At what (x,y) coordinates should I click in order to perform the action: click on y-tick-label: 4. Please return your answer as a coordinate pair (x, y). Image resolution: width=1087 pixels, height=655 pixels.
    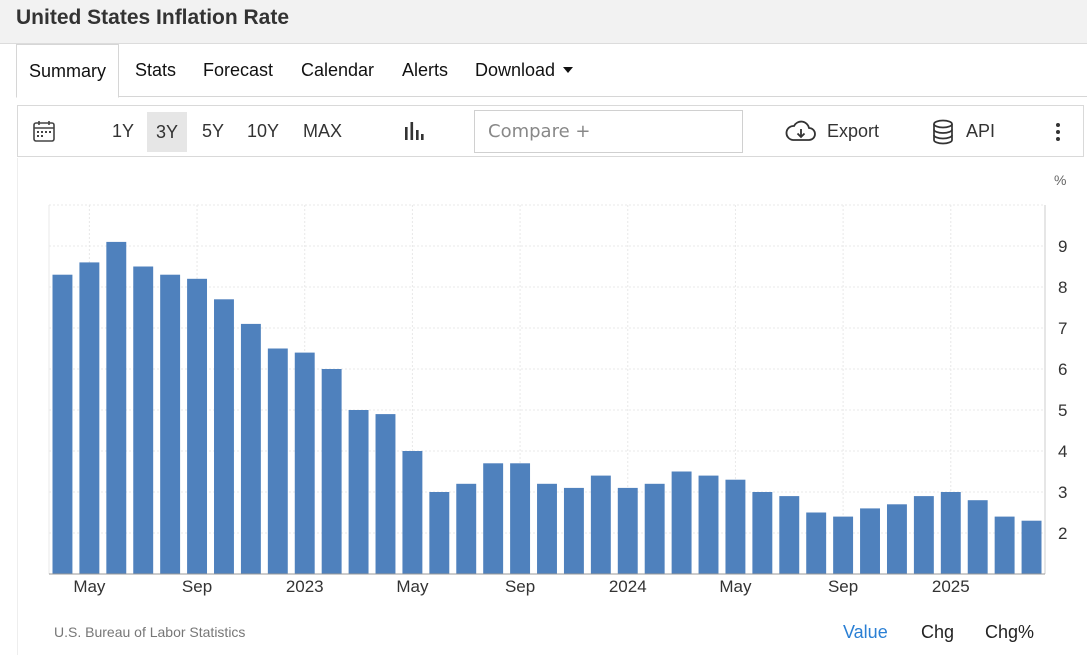
    Looking at the image, I should click on (1062, 451).